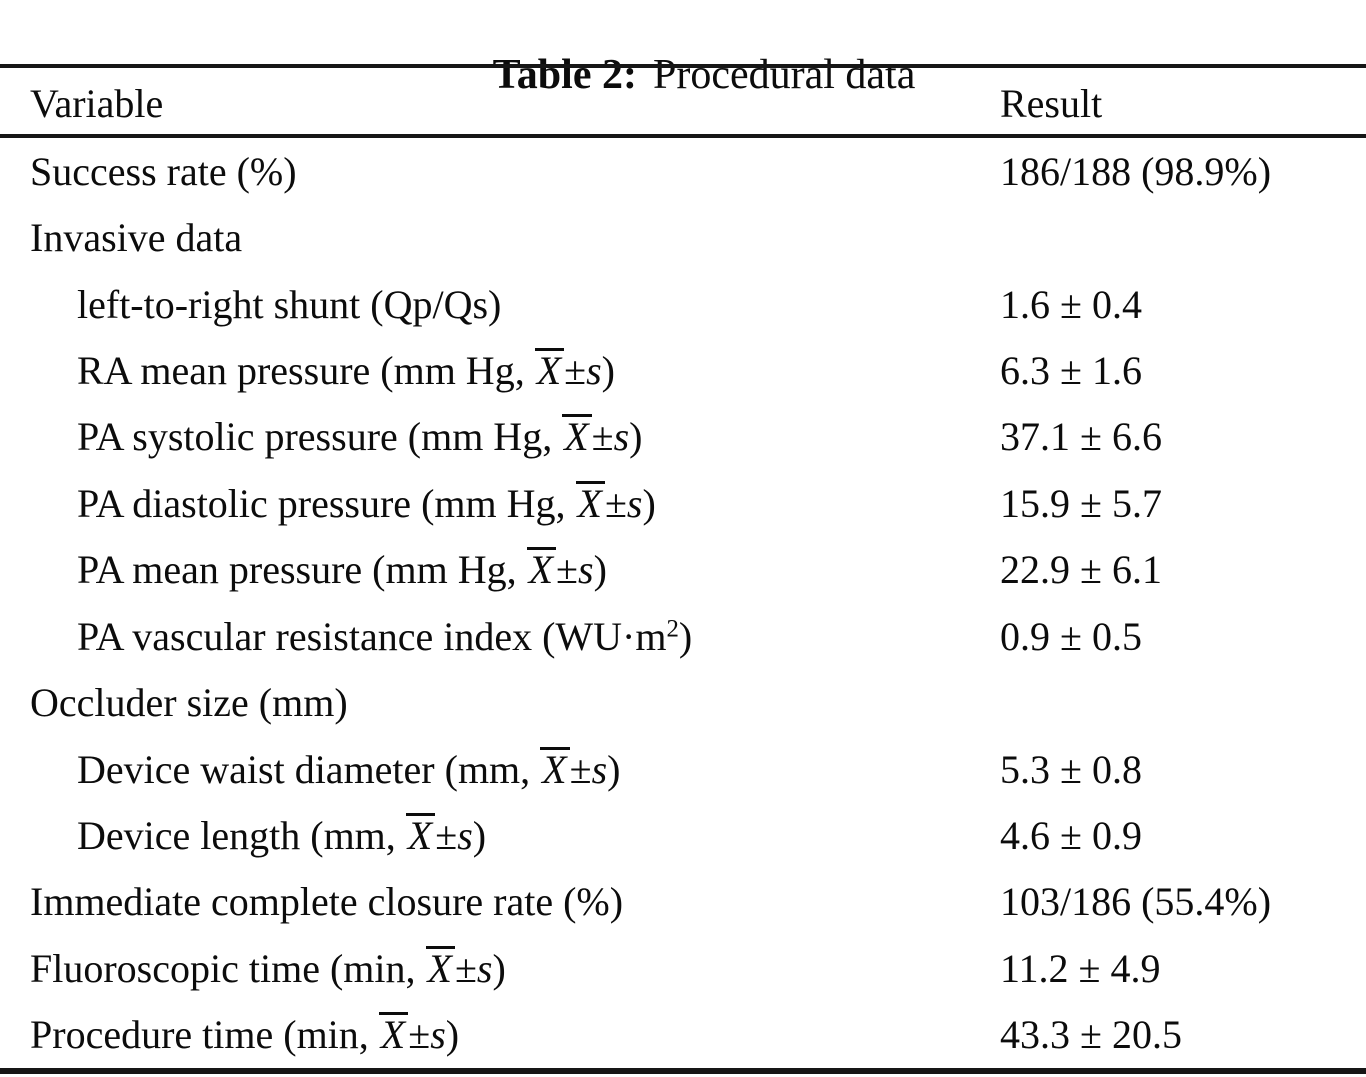 This screenshot has height=1077, width=1366. What do you see at coordinates (1081, 503) in the screenshot?
I see `result-cell: 15.9 ± 5.7` at bounding box center [1081, 503].